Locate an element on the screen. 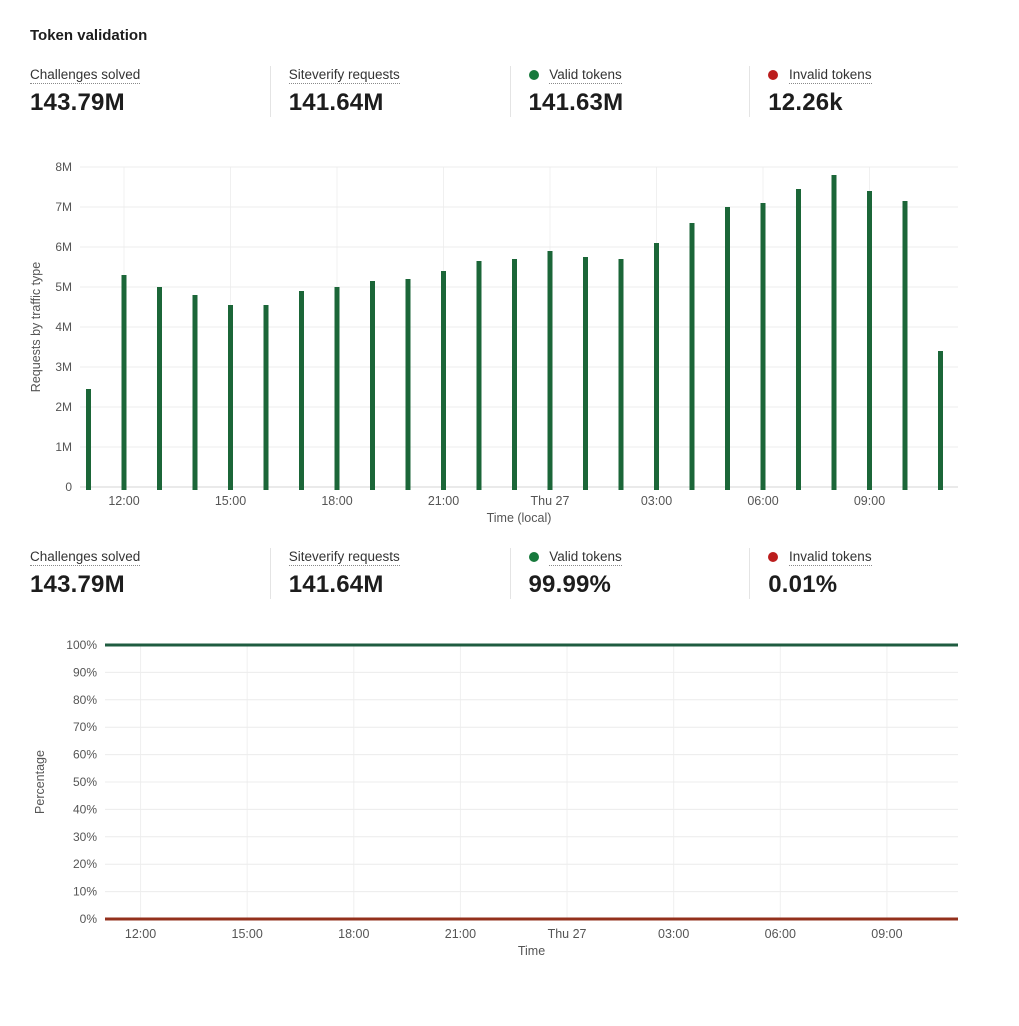 The image size is (1019, 1026). y-tick-label: 10% is located at coordinates (85, 892).